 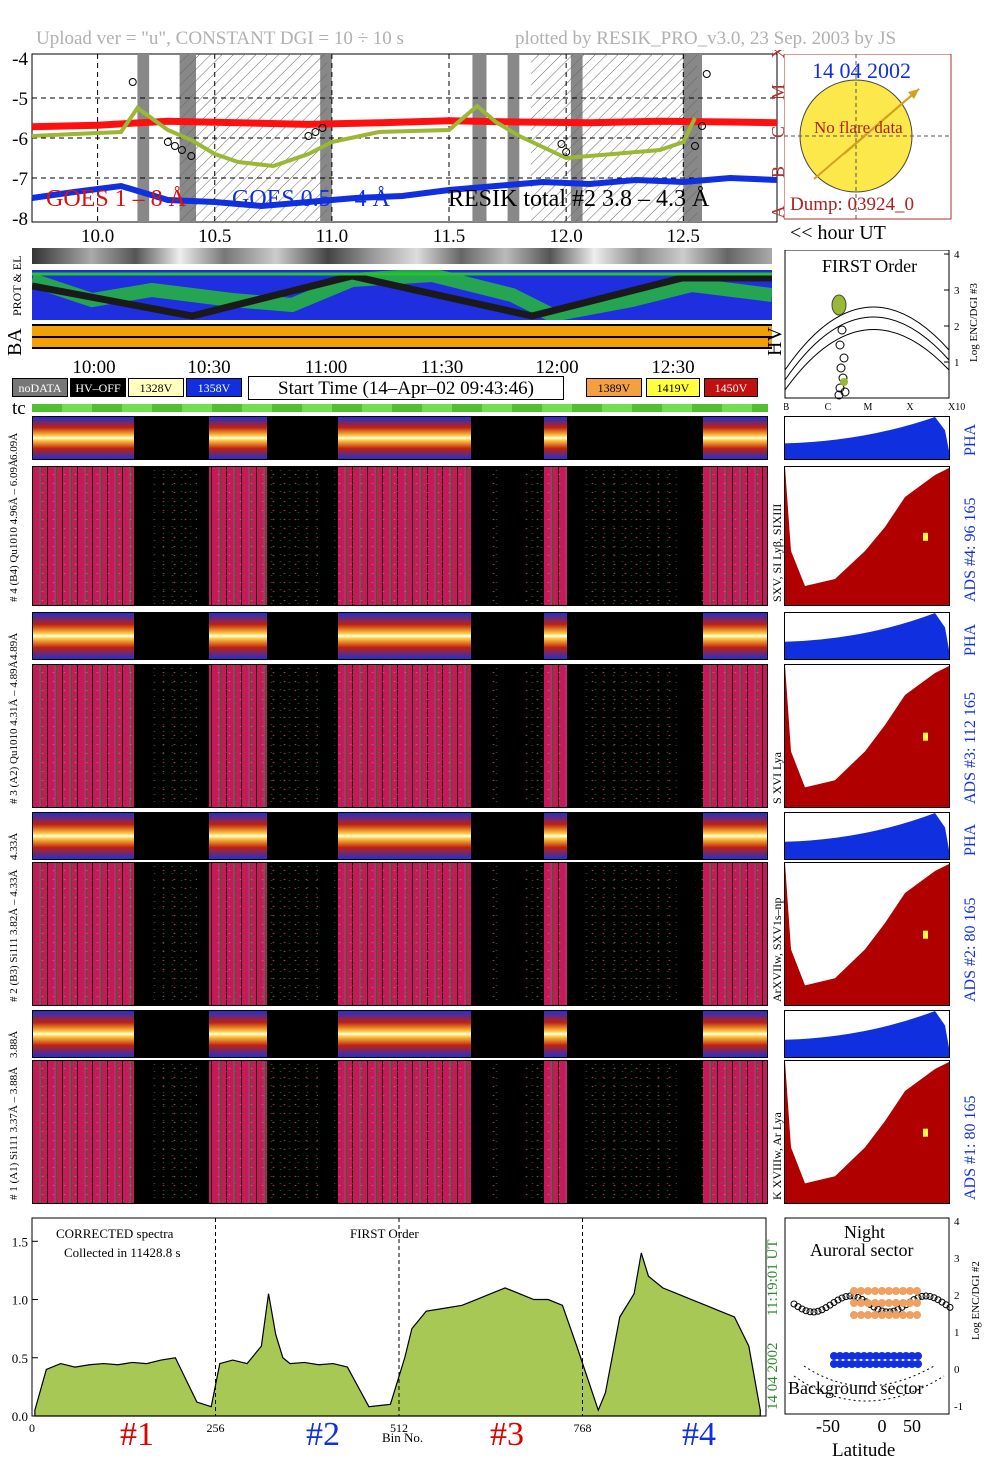 I want to click on legend-goes18: GOES 1 – 8 Å, so click(x=116, y=199).